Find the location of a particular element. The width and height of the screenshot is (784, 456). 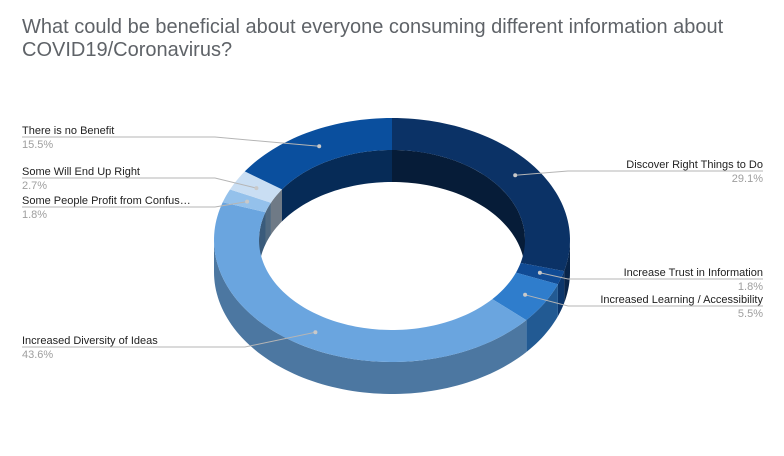

slice-label-name: Increased Diversity of Ideas is located at coordinates (90, 341).